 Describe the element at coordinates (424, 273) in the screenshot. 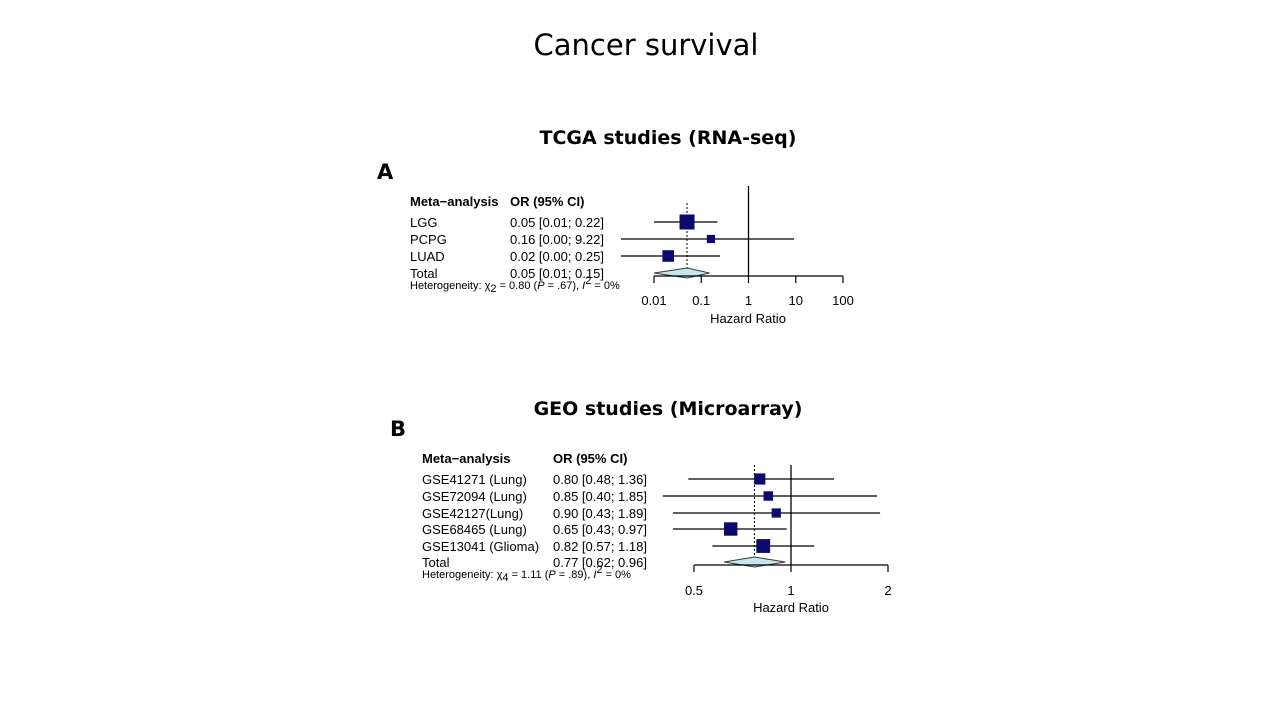

I see `panel-a-total-label: Total` at that location.